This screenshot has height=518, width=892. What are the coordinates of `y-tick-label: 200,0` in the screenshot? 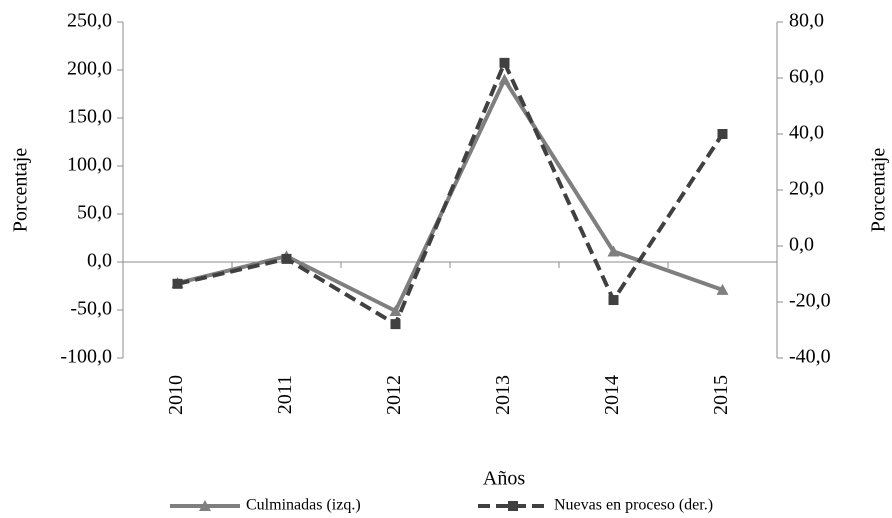 It's located at (89, 69).